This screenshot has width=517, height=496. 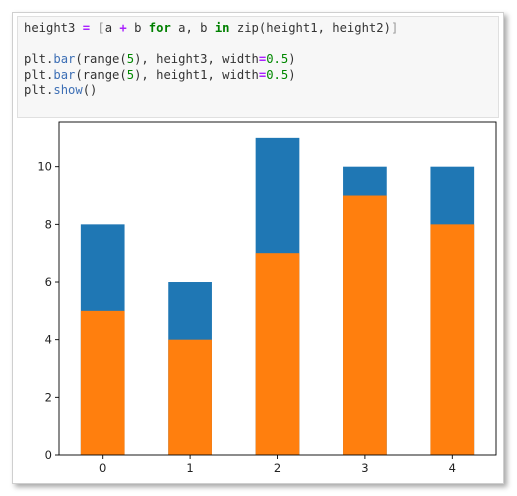 I want to click on code-token: height3, so click(x=53, y=28).